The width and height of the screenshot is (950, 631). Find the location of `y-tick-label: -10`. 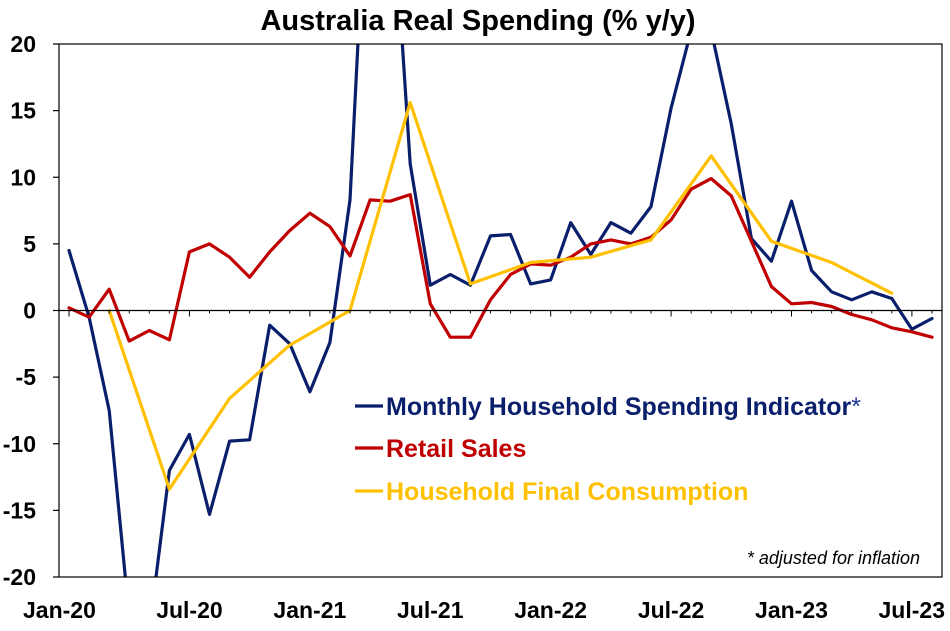

y-tick-label: -10 is located at coordinates (19, 444).